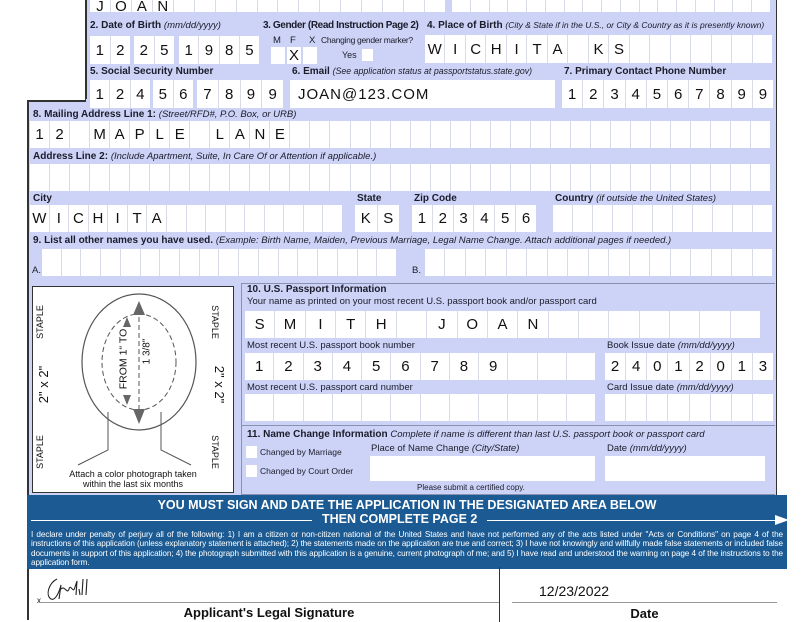 The height and width of the screenshot is (622, 807). What do you see at coordinates (537, 49) in the screenshot?
I see `char-cell: T` at bounding box center [537, 49].